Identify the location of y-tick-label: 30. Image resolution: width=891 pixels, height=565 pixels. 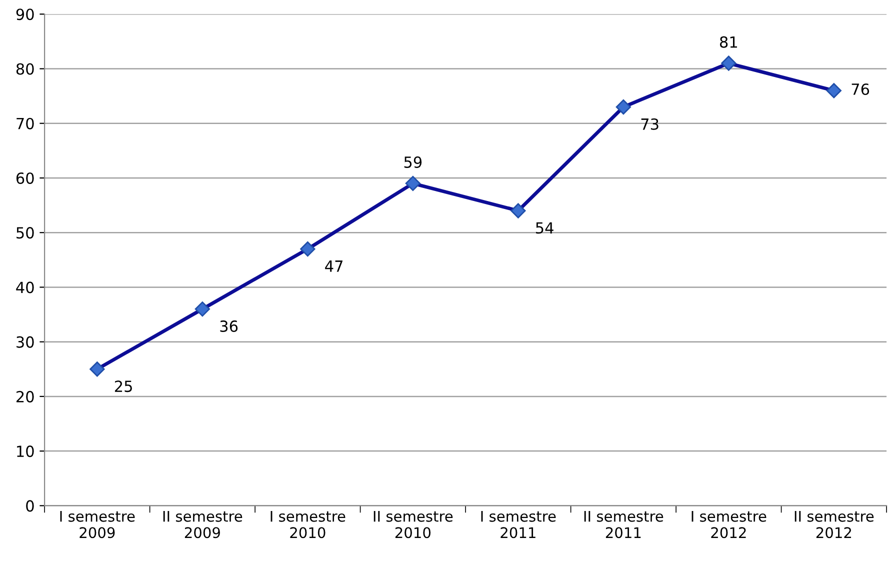
(25, 342).